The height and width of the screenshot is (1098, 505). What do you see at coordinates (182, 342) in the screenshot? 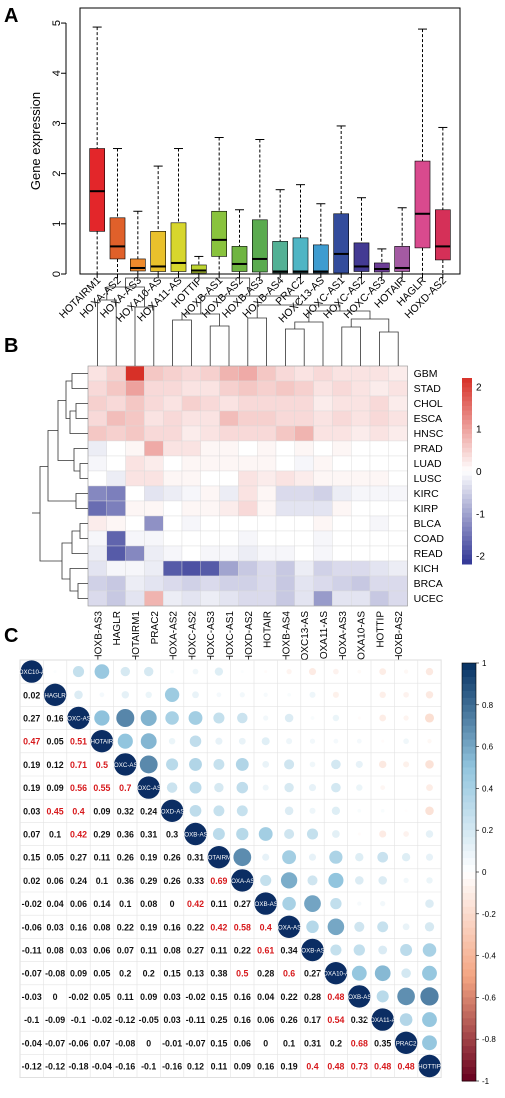
I see `column-dendrogram-branch` at bounding box center [182, 342].